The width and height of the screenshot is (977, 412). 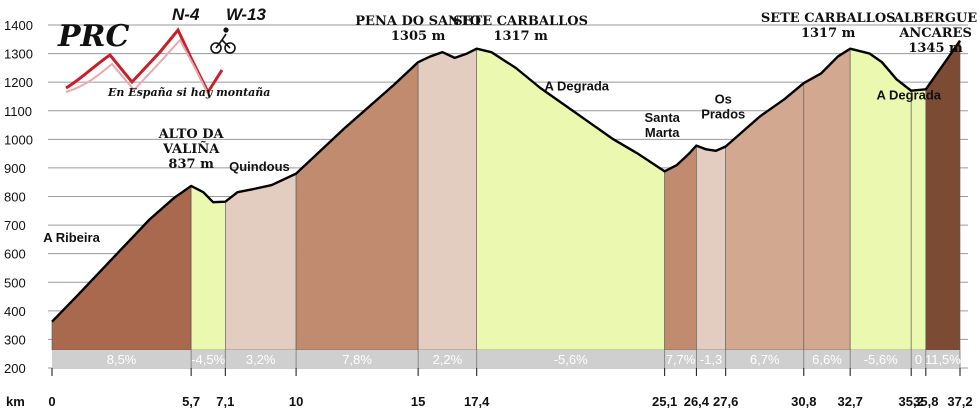 I want to click on prc-logo: PRC N-4 W-13 En España si hay montaña, so click(x=163, y=52).